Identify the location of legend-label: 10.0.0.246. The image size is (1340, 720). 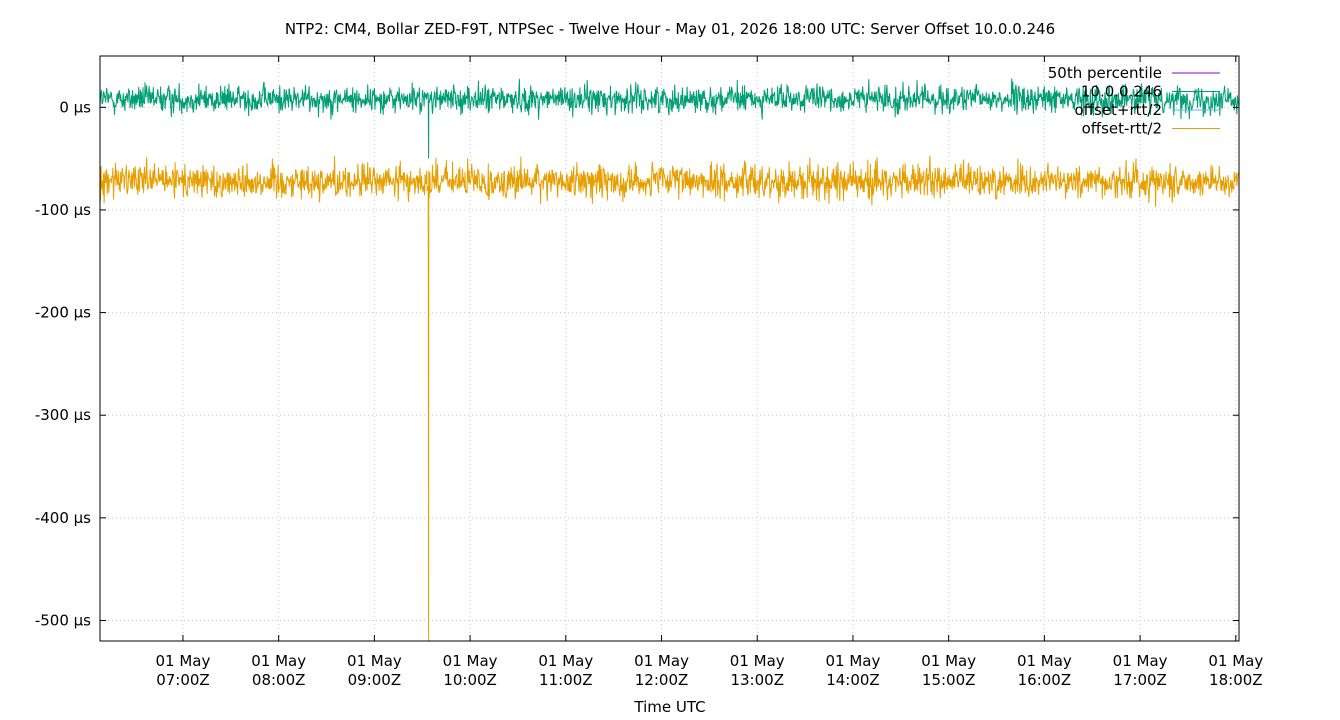
(1121, 92).